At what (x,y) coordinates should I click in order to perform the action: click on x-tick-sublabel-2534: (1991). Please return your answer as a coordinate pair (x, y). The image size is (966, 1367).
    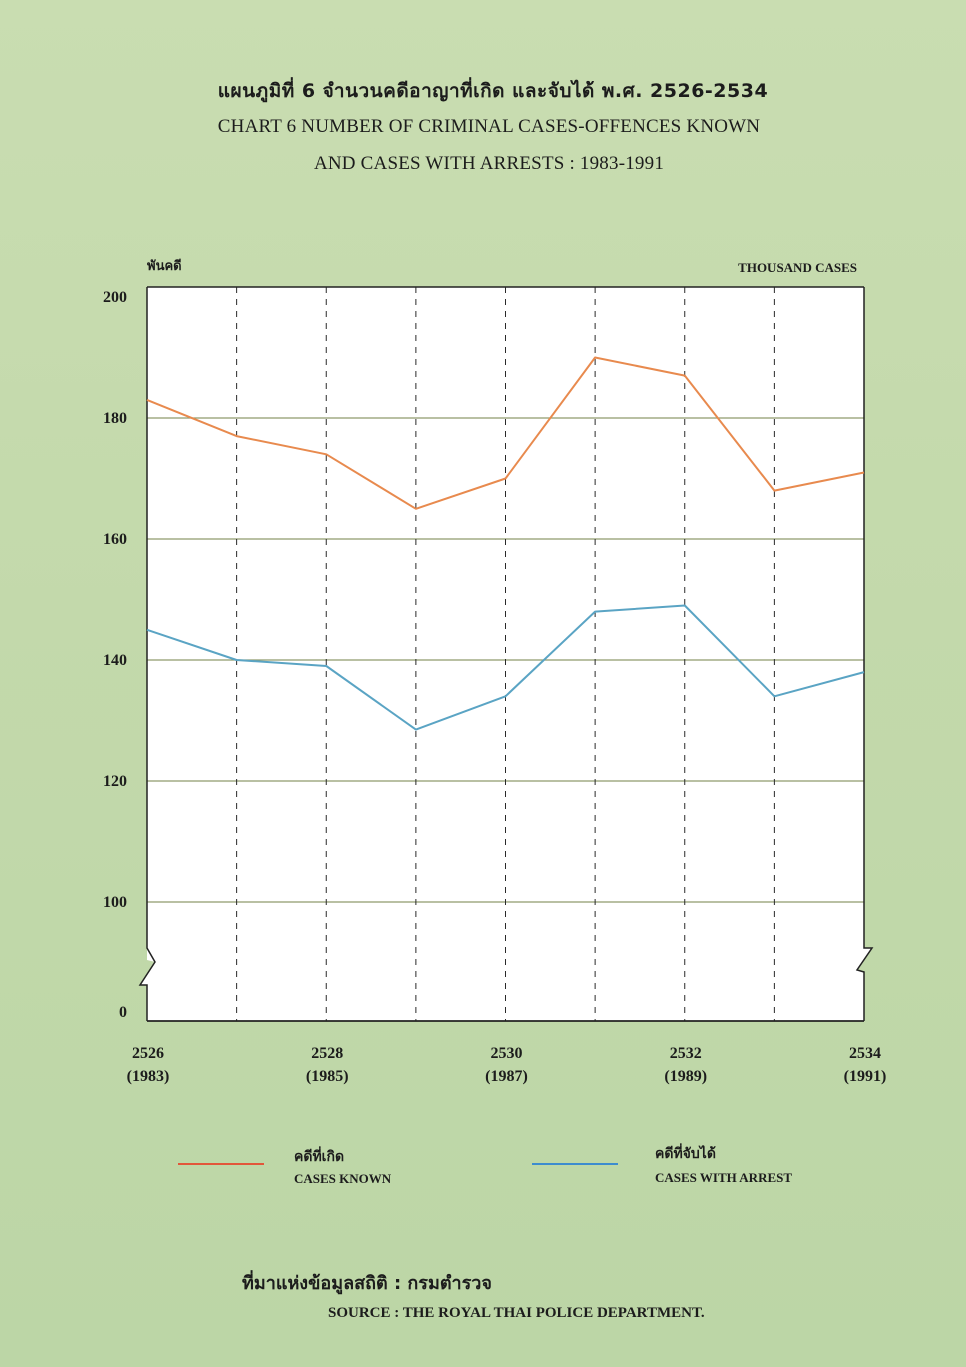
    Looking at the image, I should click on (865, 1076).